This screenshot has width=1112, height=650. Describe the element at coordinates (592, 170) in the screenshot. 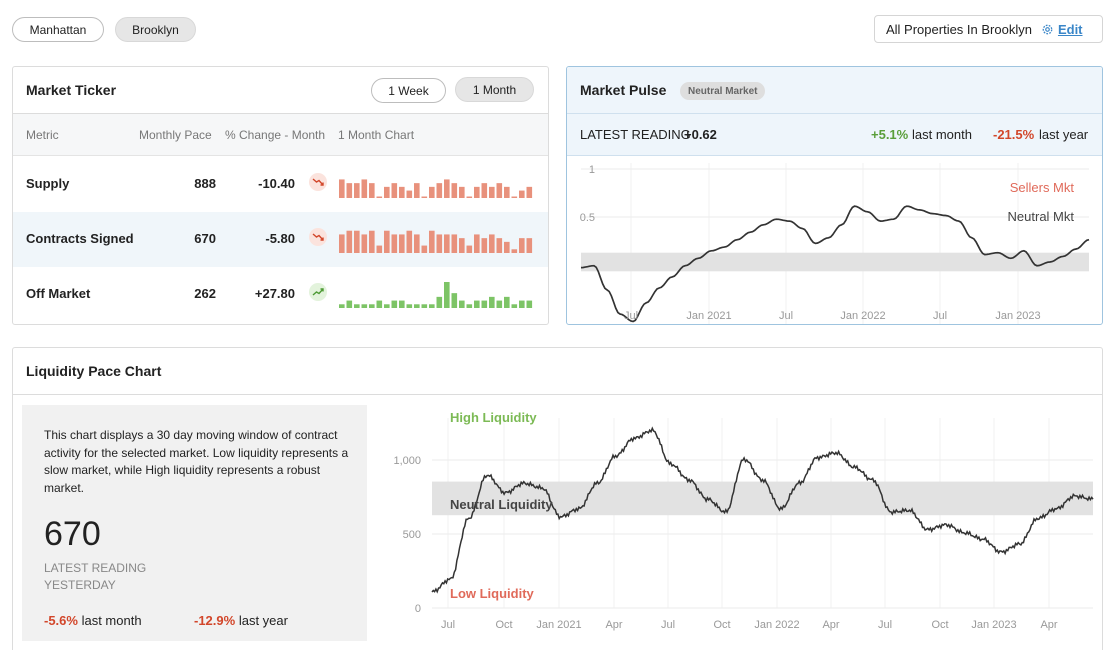

I see `y-tick-label: 1` at that location.